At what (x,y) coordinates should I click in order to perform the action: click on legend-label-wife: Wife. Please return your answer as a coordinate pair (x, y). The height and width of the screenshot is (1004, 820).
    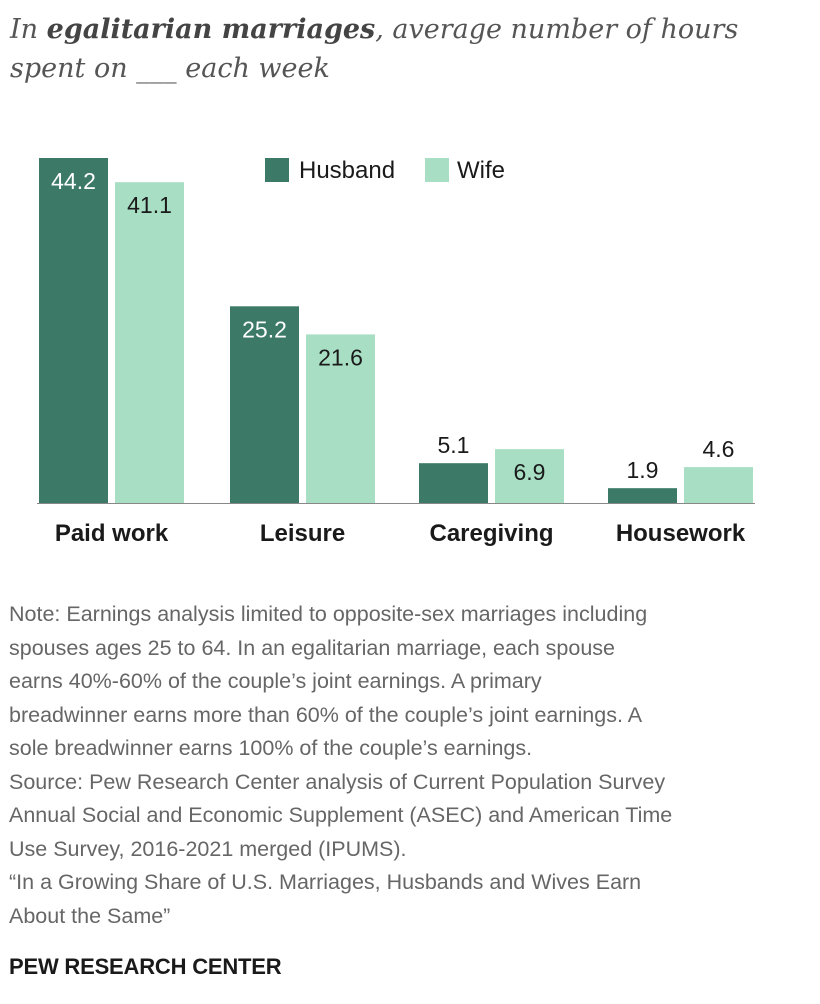
    Looking at the image, I should click on (481, 170).